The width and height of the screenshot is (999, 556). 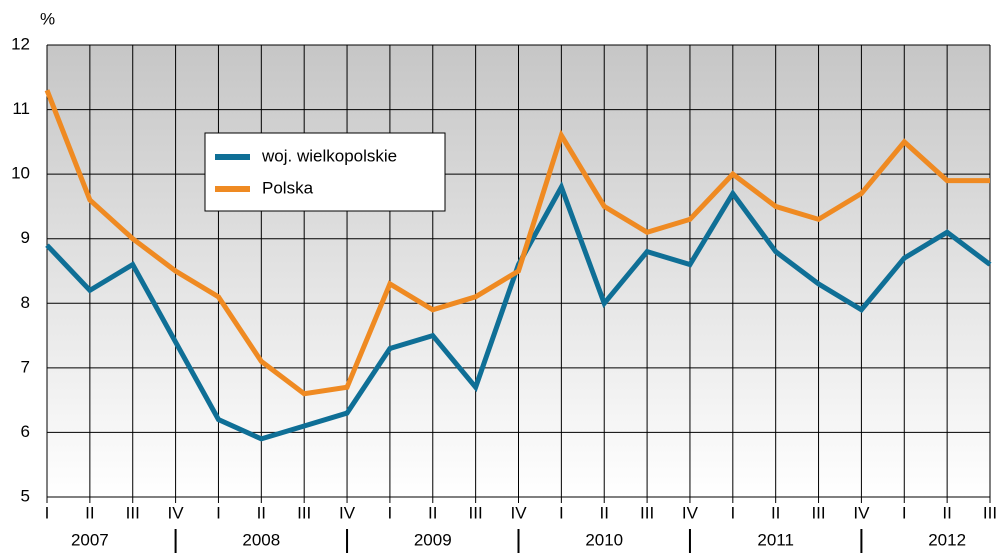 What do you see at coordinates (947, 539) in the screenshot?
I see `year-label: 2012` at bounding box center [947, 539].